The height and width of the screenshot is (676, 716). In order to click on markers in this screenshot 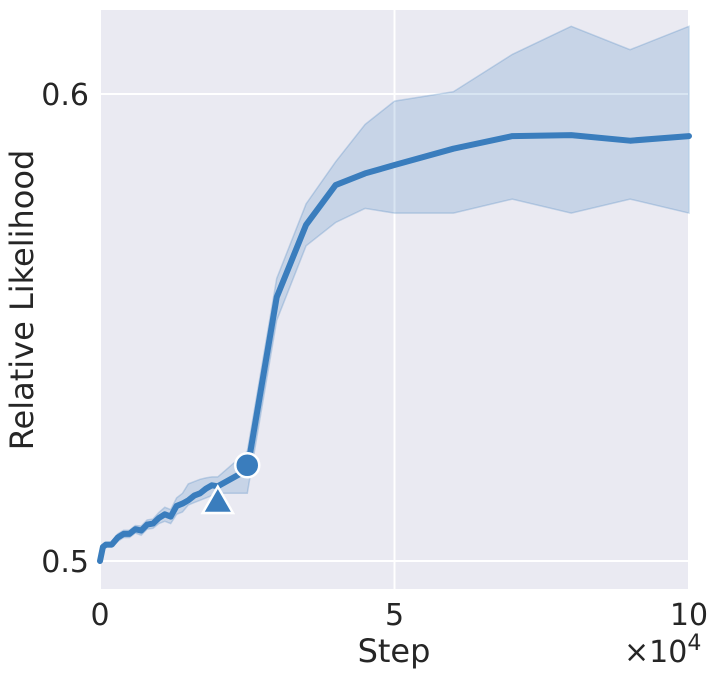, I will do `click(230, 483)`.